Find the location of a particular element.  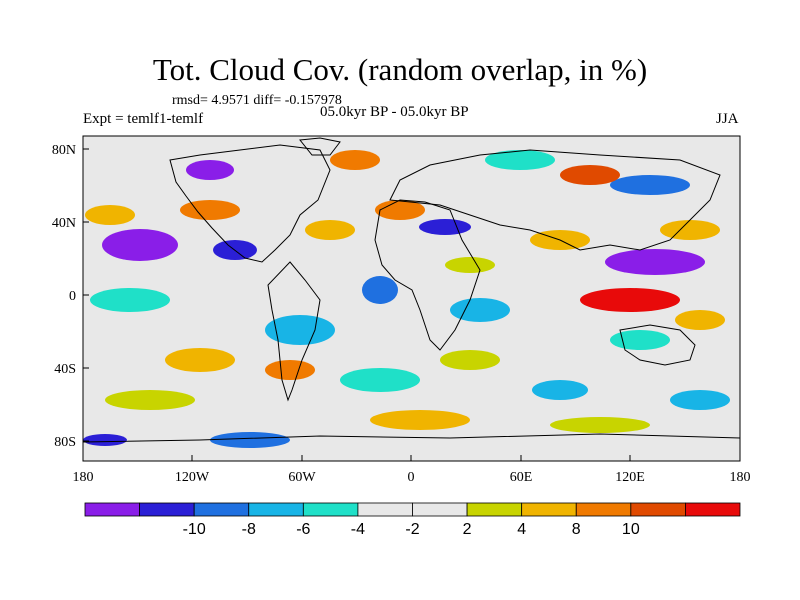

colorbar-labels: -10 -8 -6 -4 -2 2 4 8 10 is located at coordinates (411, 529).